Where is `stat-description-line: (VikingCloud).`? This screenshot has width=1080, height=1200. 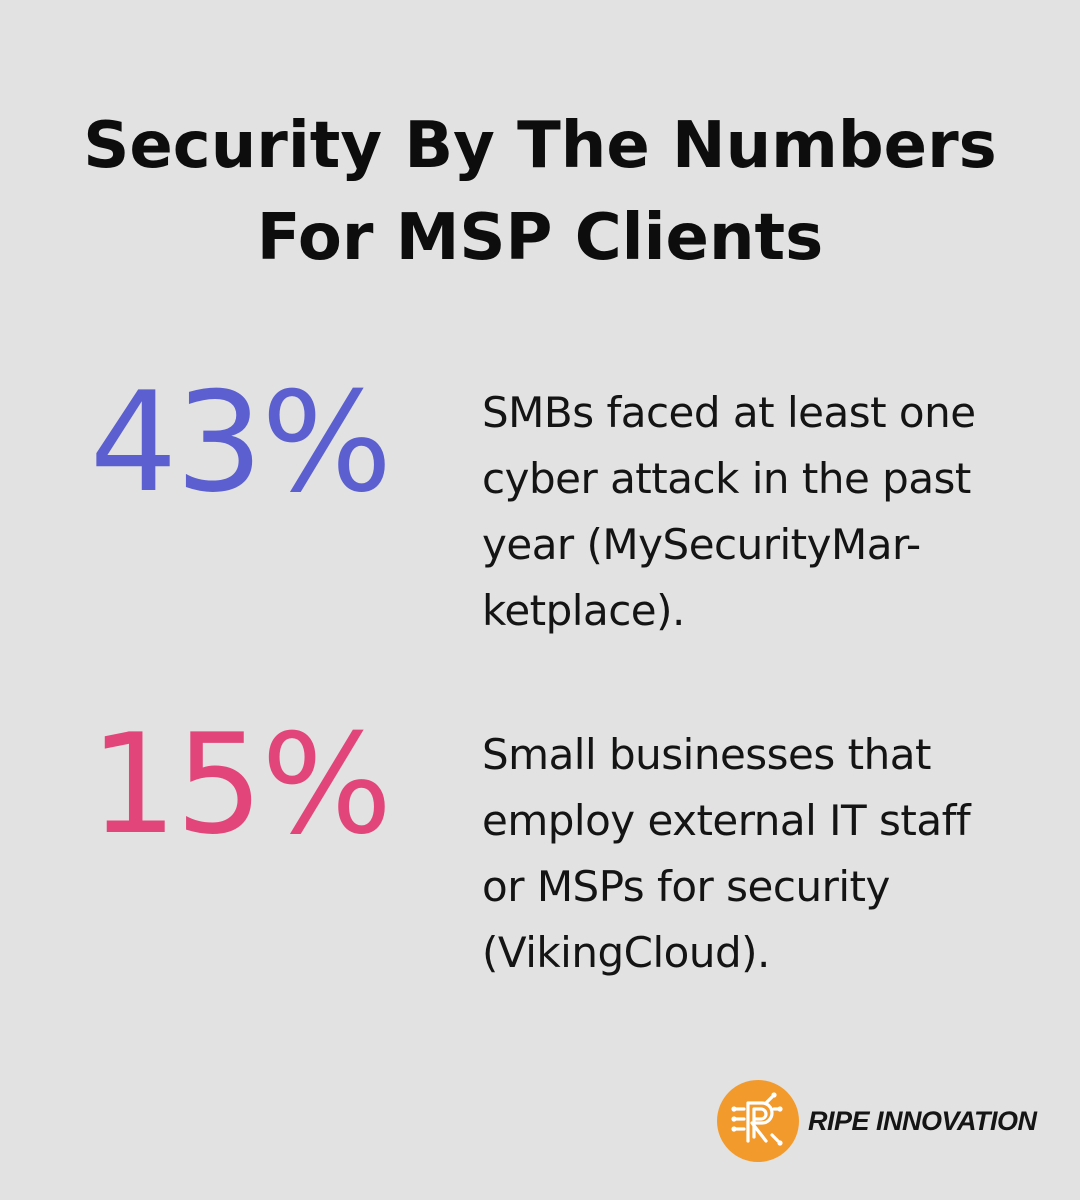
stat-description-line: (VikingCloud). is located at coordinates (626, 952).